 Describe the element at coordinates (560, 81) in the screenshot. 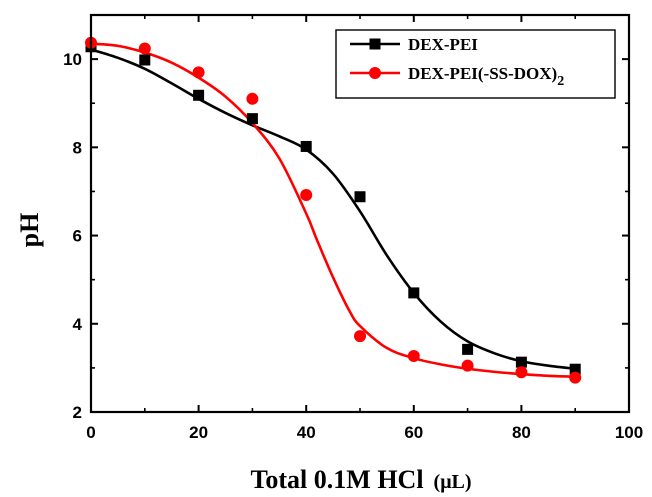

I see `legend-label-subscript: 2` at that location.